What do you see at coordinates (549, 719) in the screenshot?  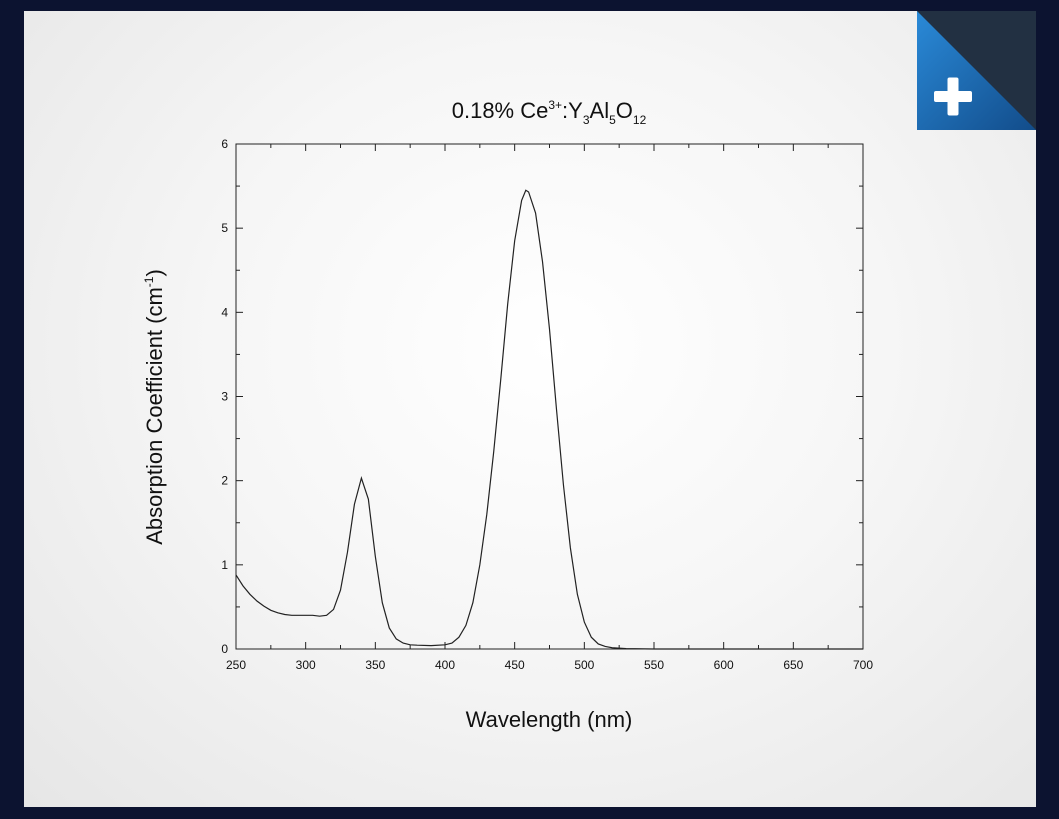 I see `x-axis-title: Wavelength (nm)` at bounding box center [549, 719].